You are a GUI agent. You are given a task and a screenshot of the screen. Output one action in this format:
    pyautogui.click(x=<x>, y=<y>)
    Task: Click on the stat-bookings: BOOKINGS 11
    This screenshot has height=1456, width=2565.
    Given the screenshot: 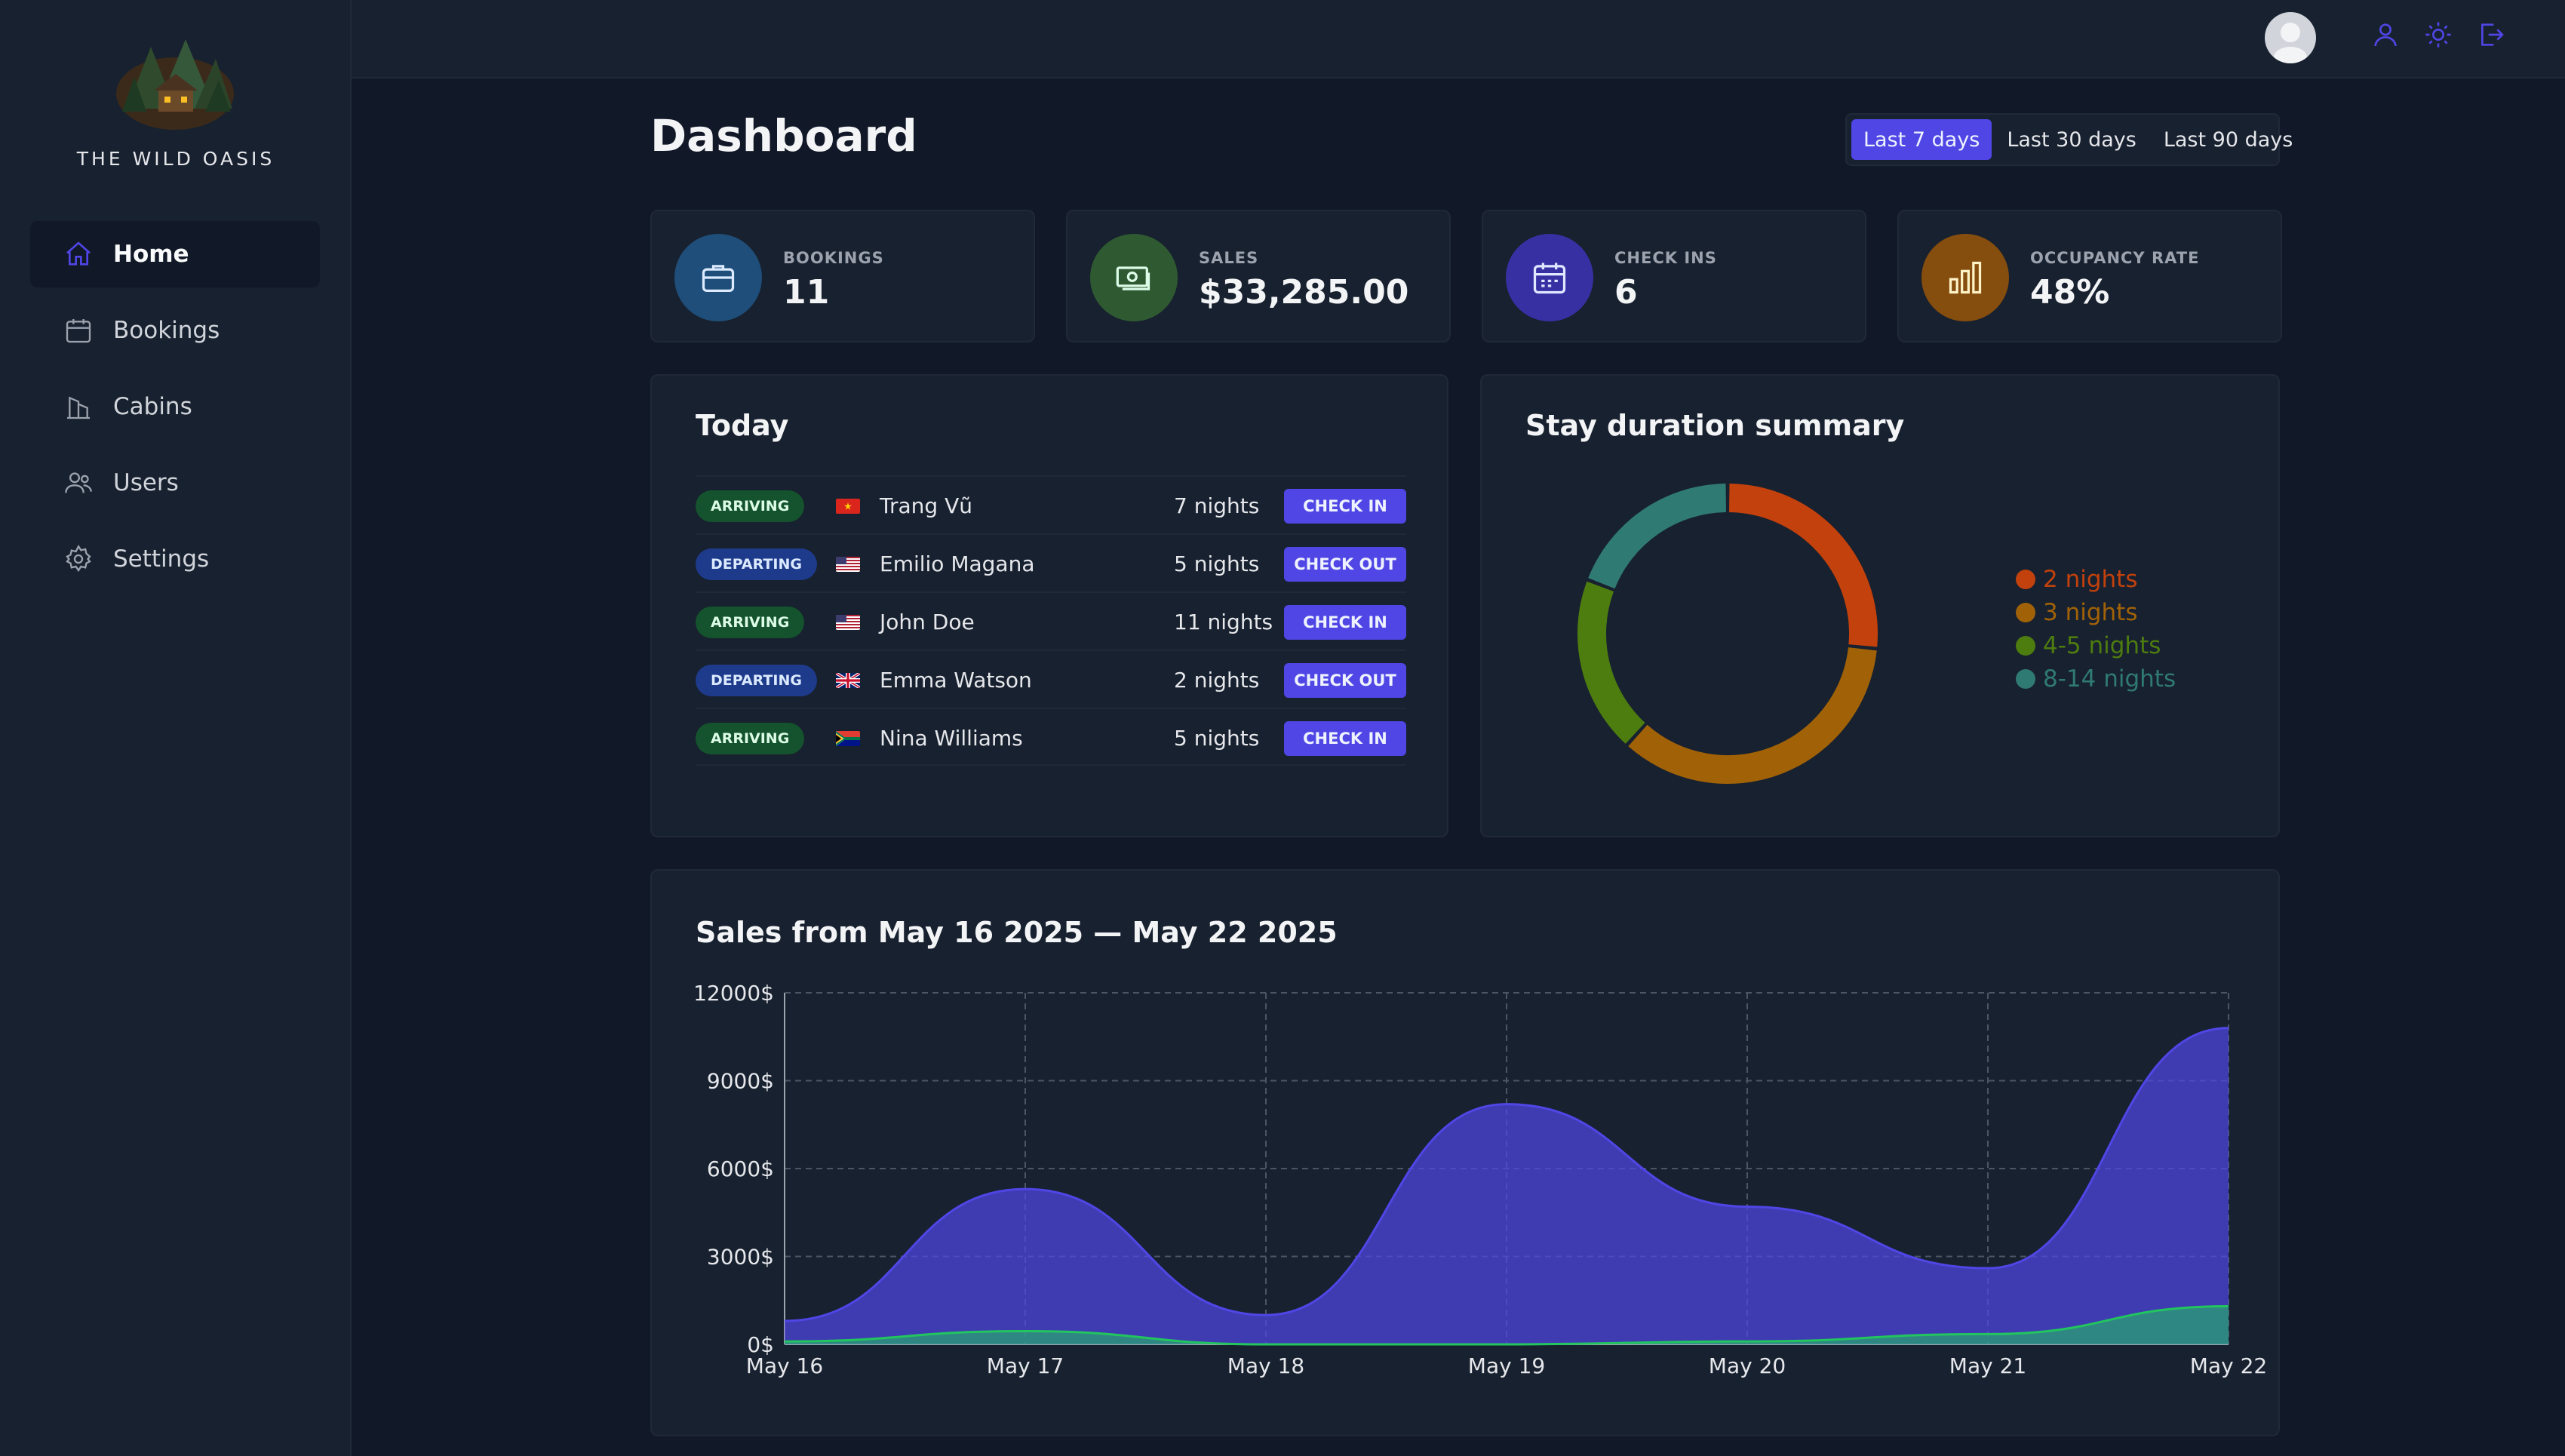 What is the action you would take?
    pyautogui.click(x=842, y=276)
    